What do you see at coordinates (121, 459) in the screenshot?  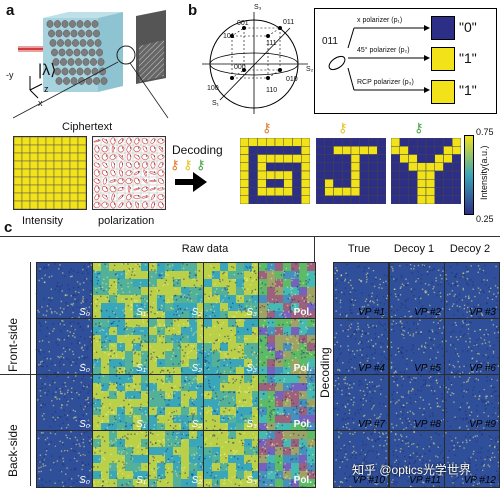 I see `raw-tile-r4-c2: S₁` at bounding box center [121, 459].